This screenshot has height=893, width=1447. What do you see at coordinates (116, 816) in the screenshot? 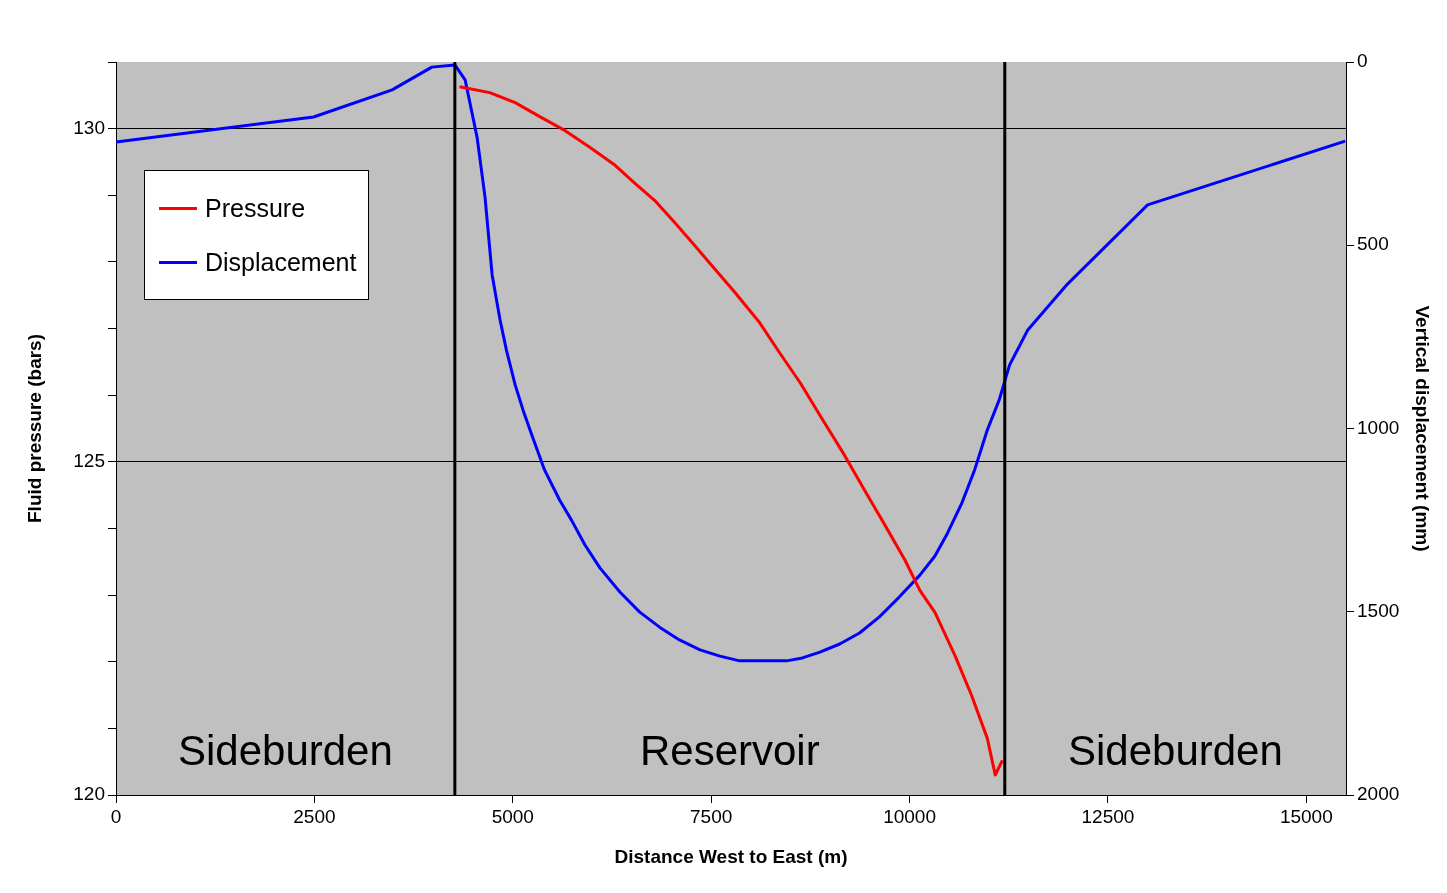
I see `x-tick-label: 0` at bounding box center [116, 816].